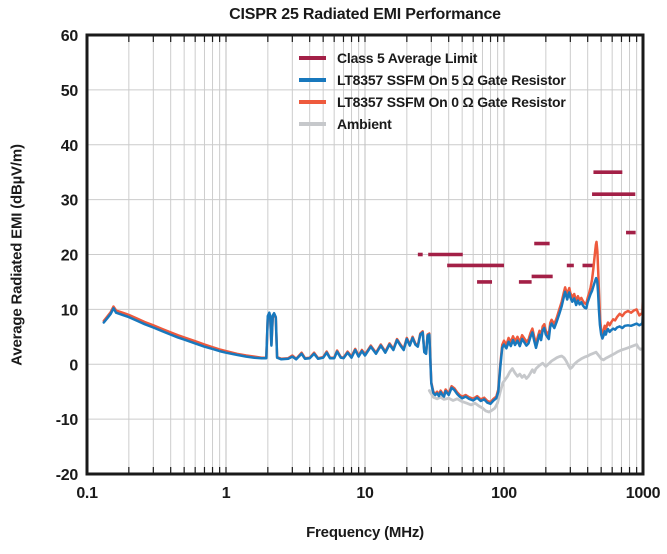  What do you see at coordinates (365, 14) in the screenshot?
I see `chart-title: CISPR 25 Radiated EMI Performance` at bounding box center [365, 14].